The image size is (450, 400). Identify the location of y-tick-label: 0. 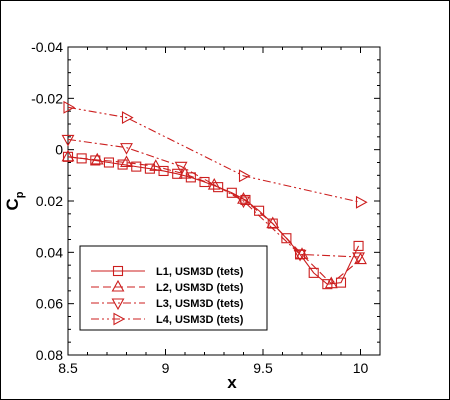
(59, 150).